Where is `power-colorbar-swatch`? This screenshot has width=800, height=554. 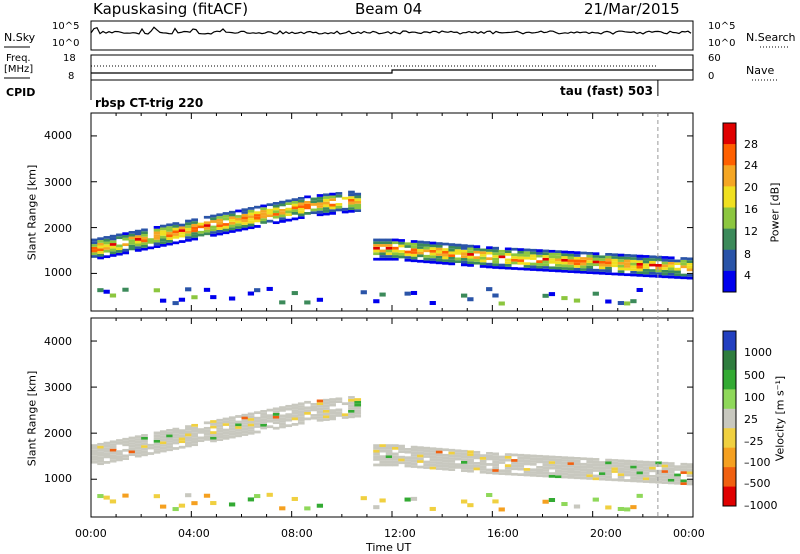
power-colorbar-swatch is located at coordinates (729, 281).